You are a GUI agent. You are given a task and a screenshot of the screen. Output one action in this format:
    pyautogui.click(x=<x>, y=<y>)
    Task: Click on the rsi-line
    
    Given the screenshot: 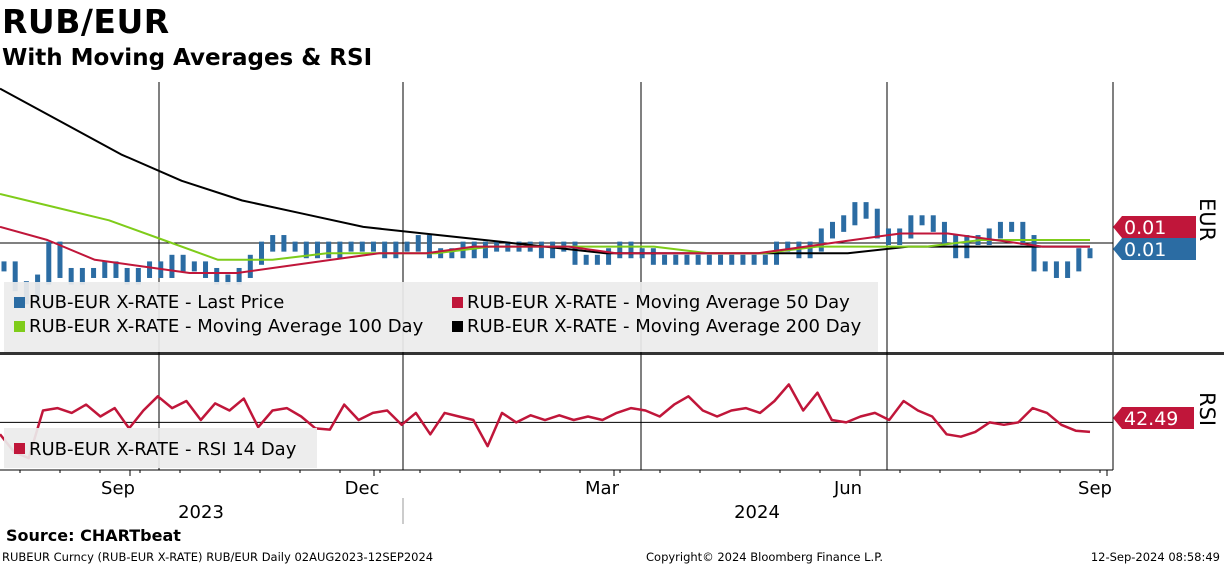 What is the action you would take?
    pyautogui.click(x=545, y=421)
    